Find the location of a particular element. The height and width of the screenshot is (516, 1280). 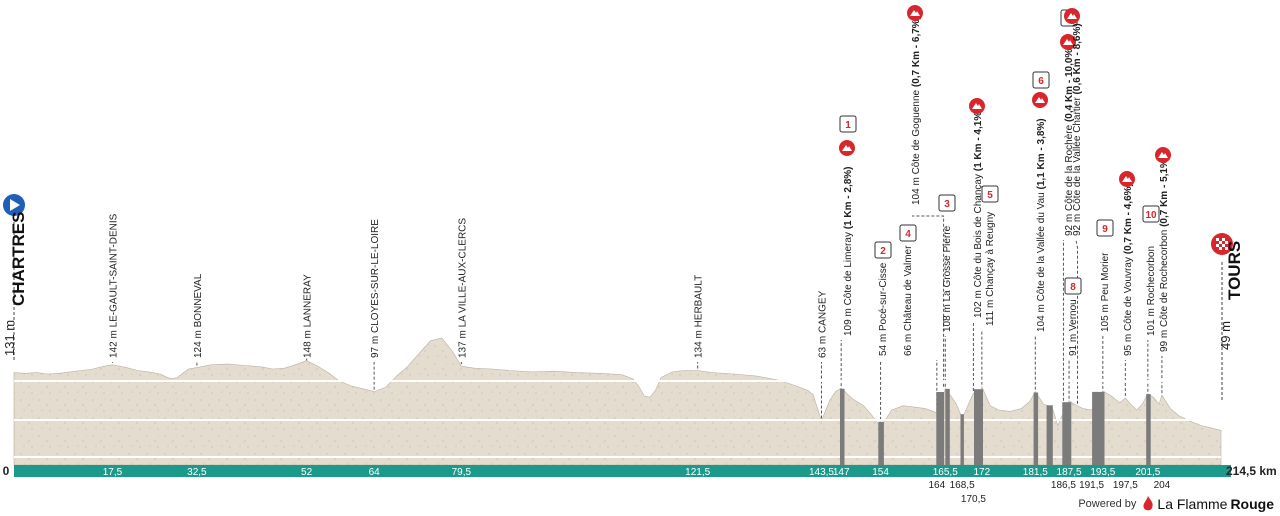

climb-detail: (0,7 Km - 5,1%) is located at coordinates (1164, 191).